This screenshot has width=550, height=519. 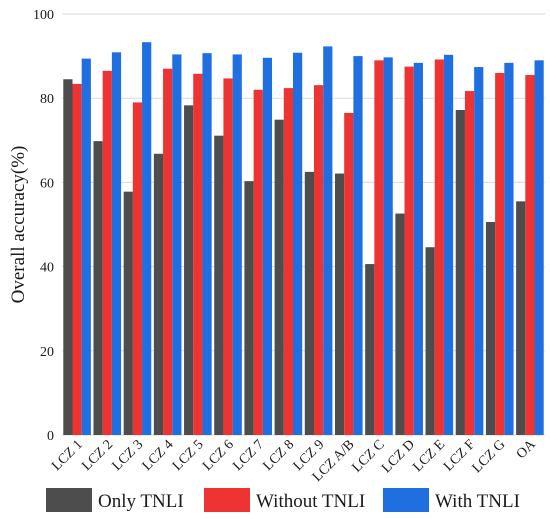 What do you see at coordinates (47, 268) in the screenshot?
I see `y-tick-label: 40` at bounding box center [47, 268].